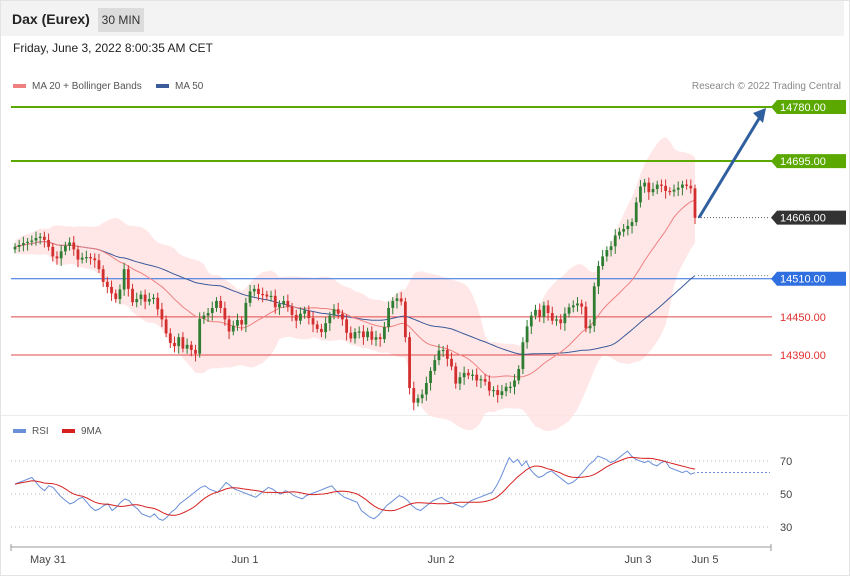 Image resolution: width=850 pixels, height=576 pixels. I want to click on legend-ma20: MA 20 + Bollinger Bands, so click(77, 86).